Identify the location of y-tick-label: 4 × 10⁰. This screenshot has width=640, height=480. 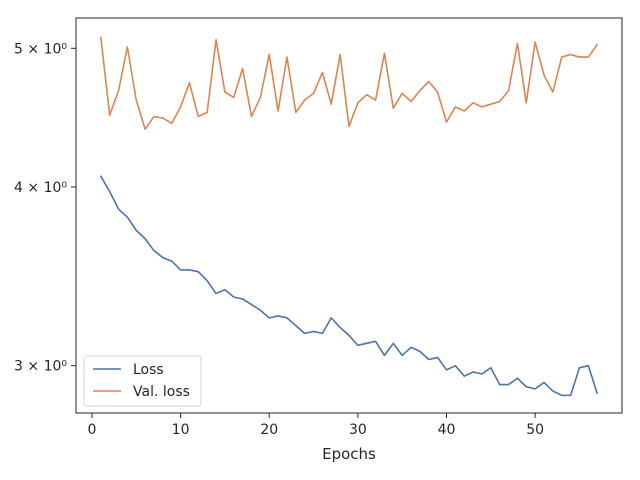
(40, 188).